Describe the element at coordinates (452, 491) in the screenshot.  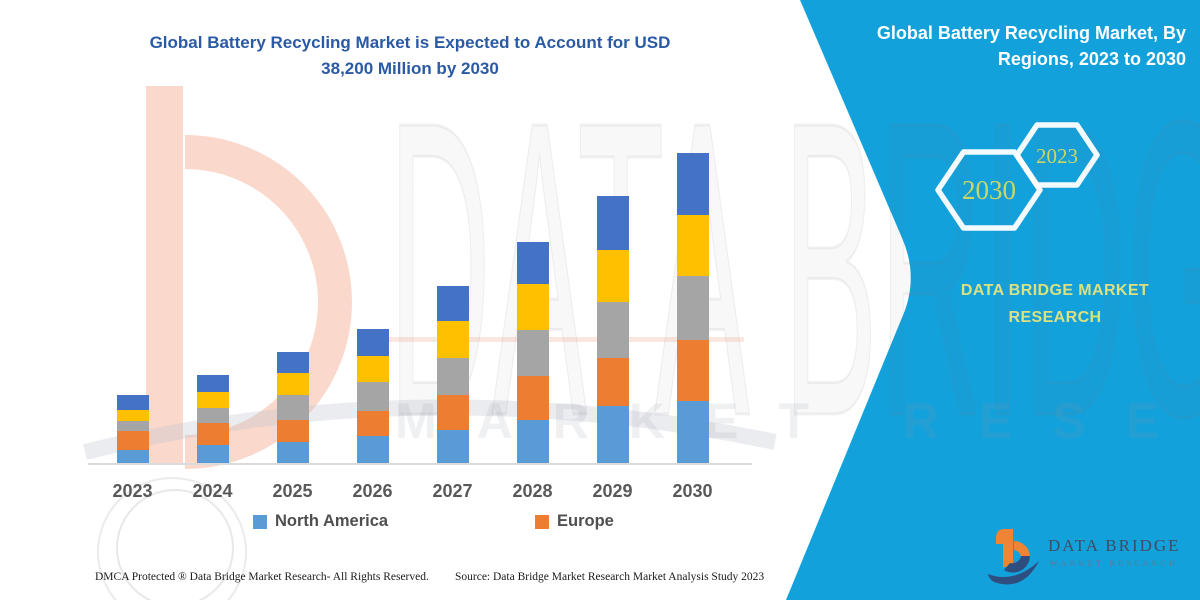
I see `x-axis-label: 2027` at that location.